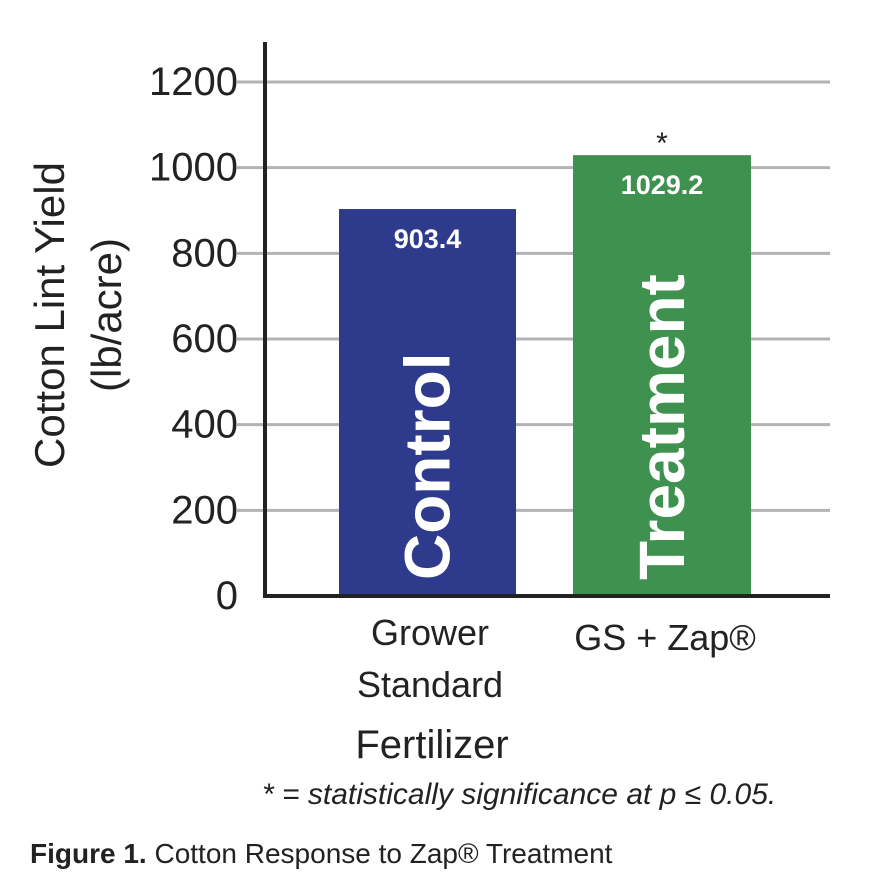  What do you see at coordinates (227, 596) in the screenshot?
I see `y-tick-label: 0` at bounding box center [227, 596].